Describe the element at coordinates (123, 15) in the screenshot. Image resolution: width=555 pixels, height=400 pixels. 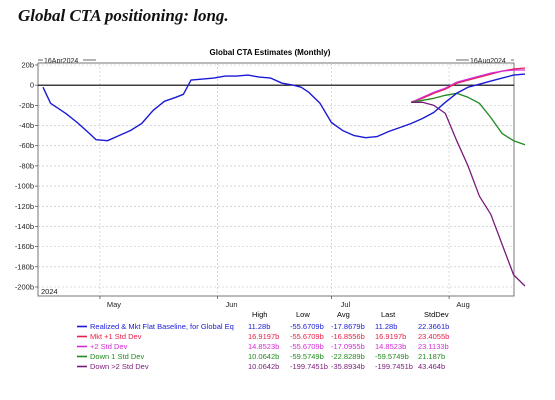
I see `page-heading: Global CTA positioning: long.` at that location.